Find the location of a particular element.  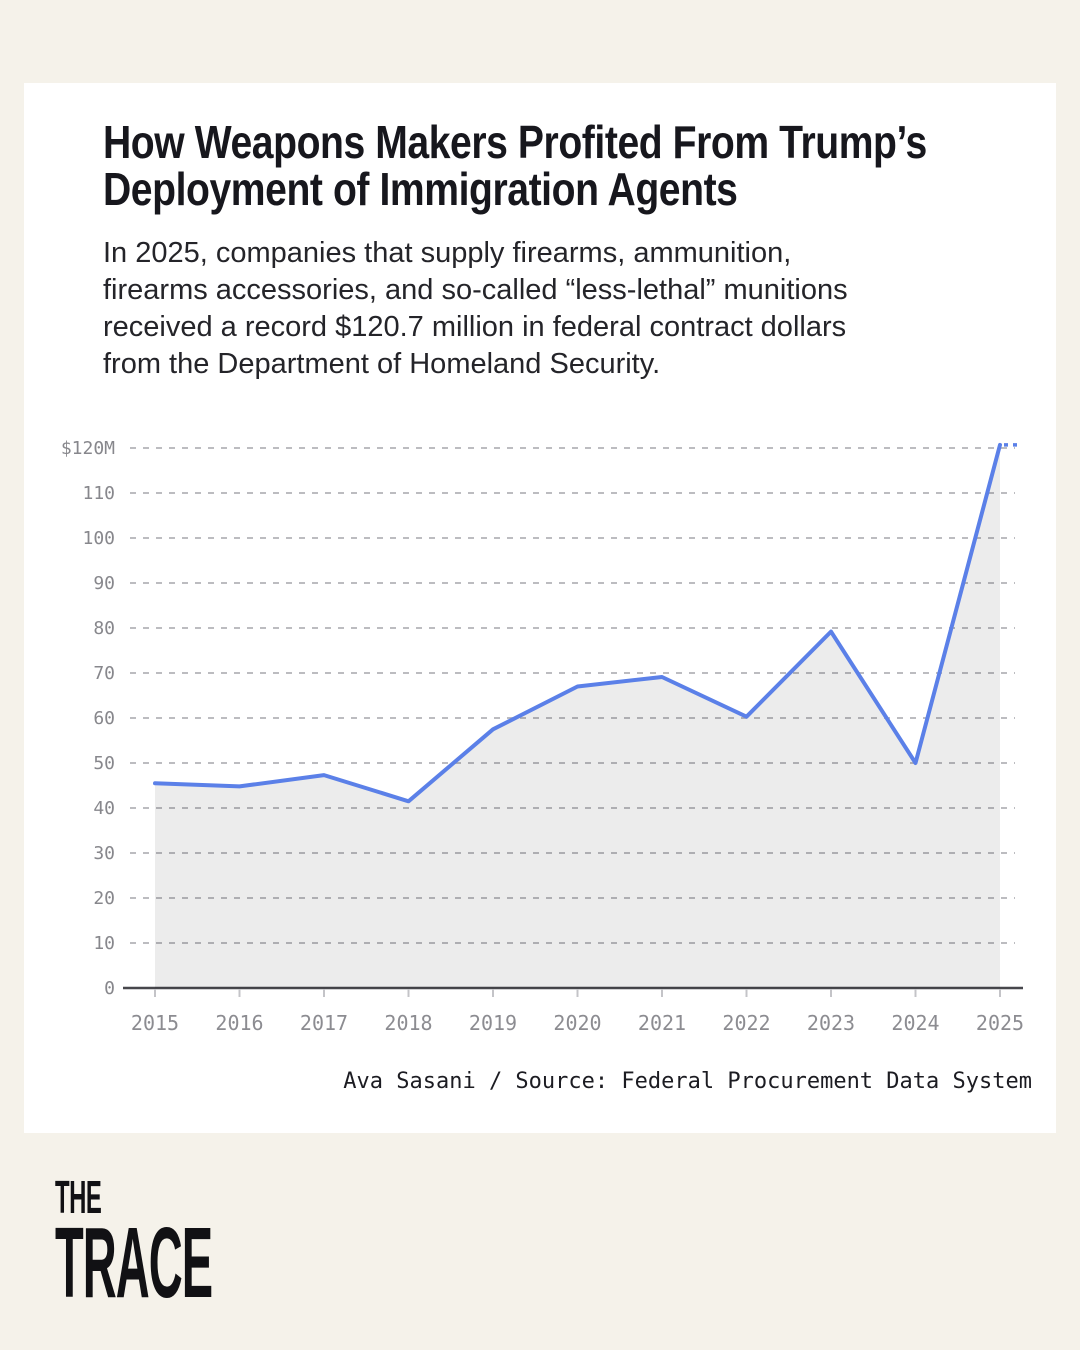

x-tick-label: 2015 is located at coordinates (155, 1023).